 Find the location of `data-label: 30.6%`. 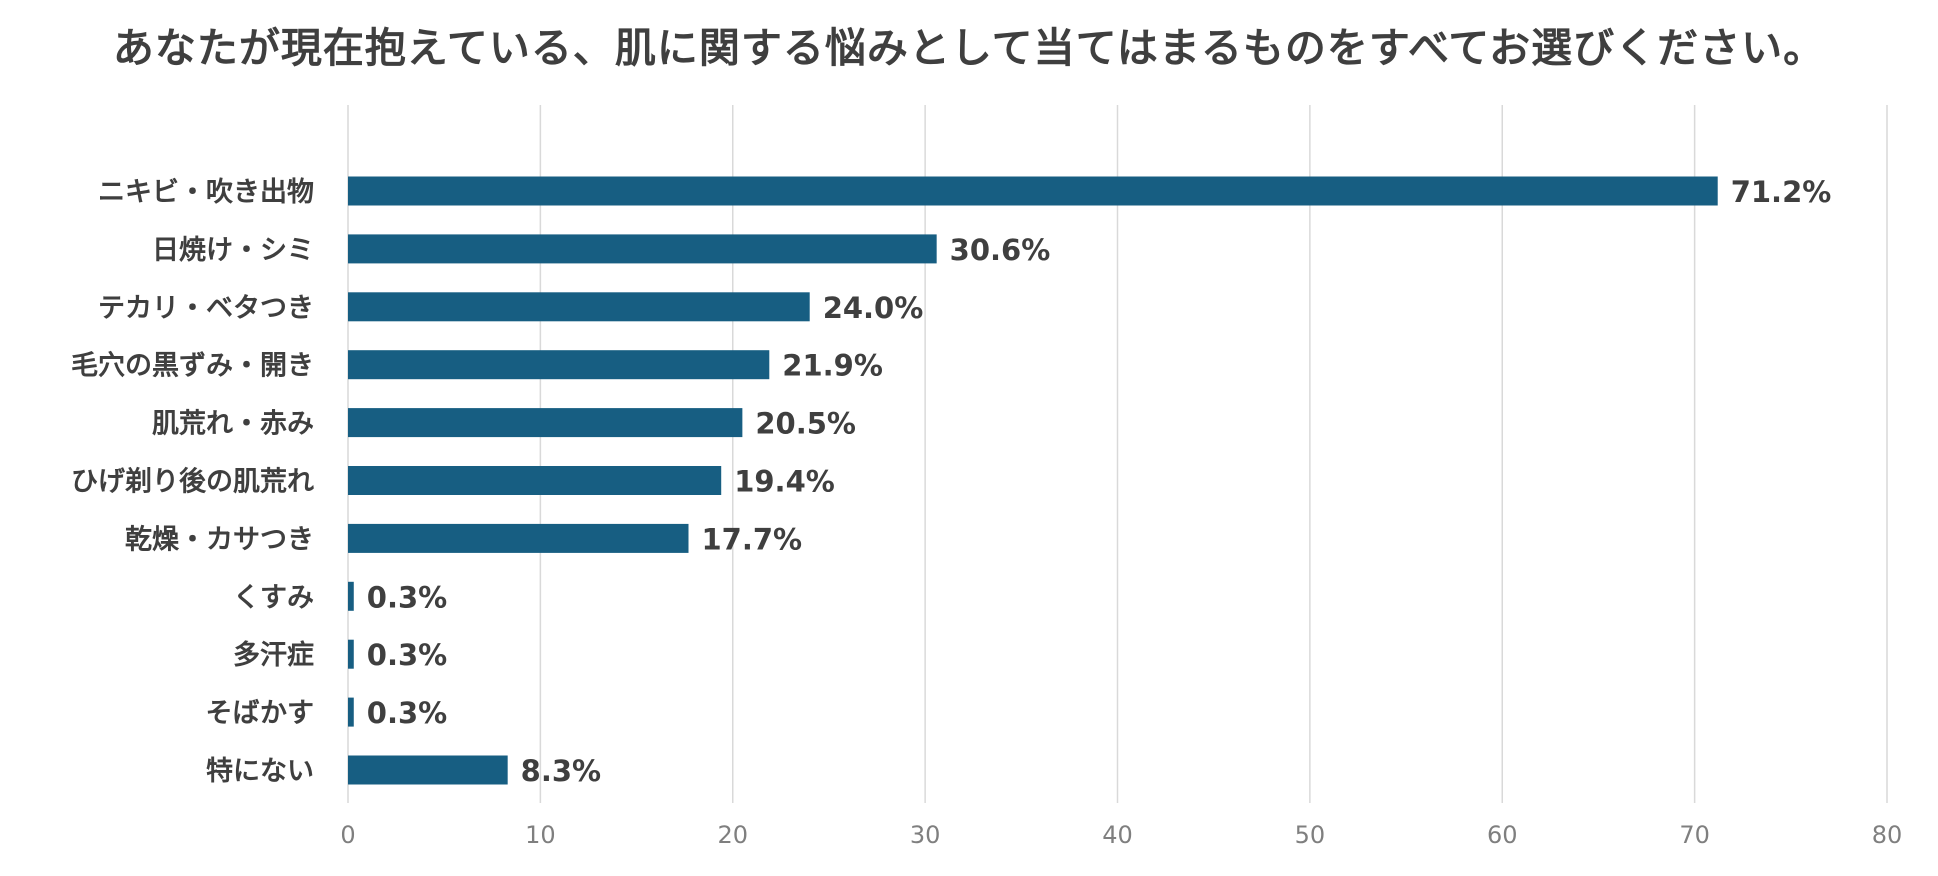

data-label: 30.6% is located at coordinates (1000, 250).